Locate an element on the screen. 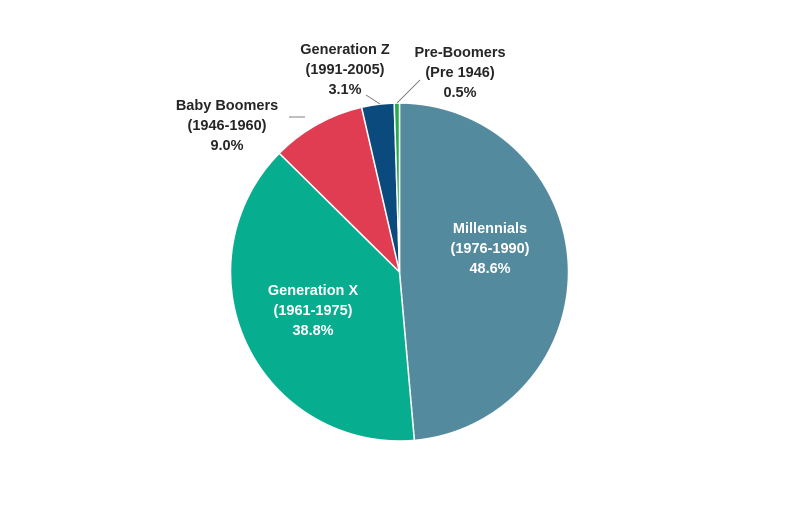 This screenshot has width=800, height=521. leader-line-pre-boomers is located at coordinates (408, 91).